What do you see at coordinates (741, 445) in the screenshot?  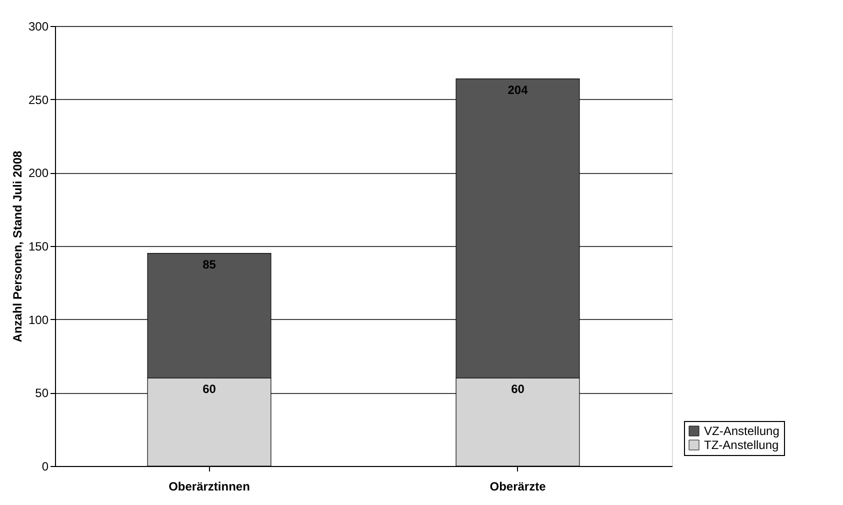 I see `legend-label: TZ-Anstellung` at bounding box center [741, 445].